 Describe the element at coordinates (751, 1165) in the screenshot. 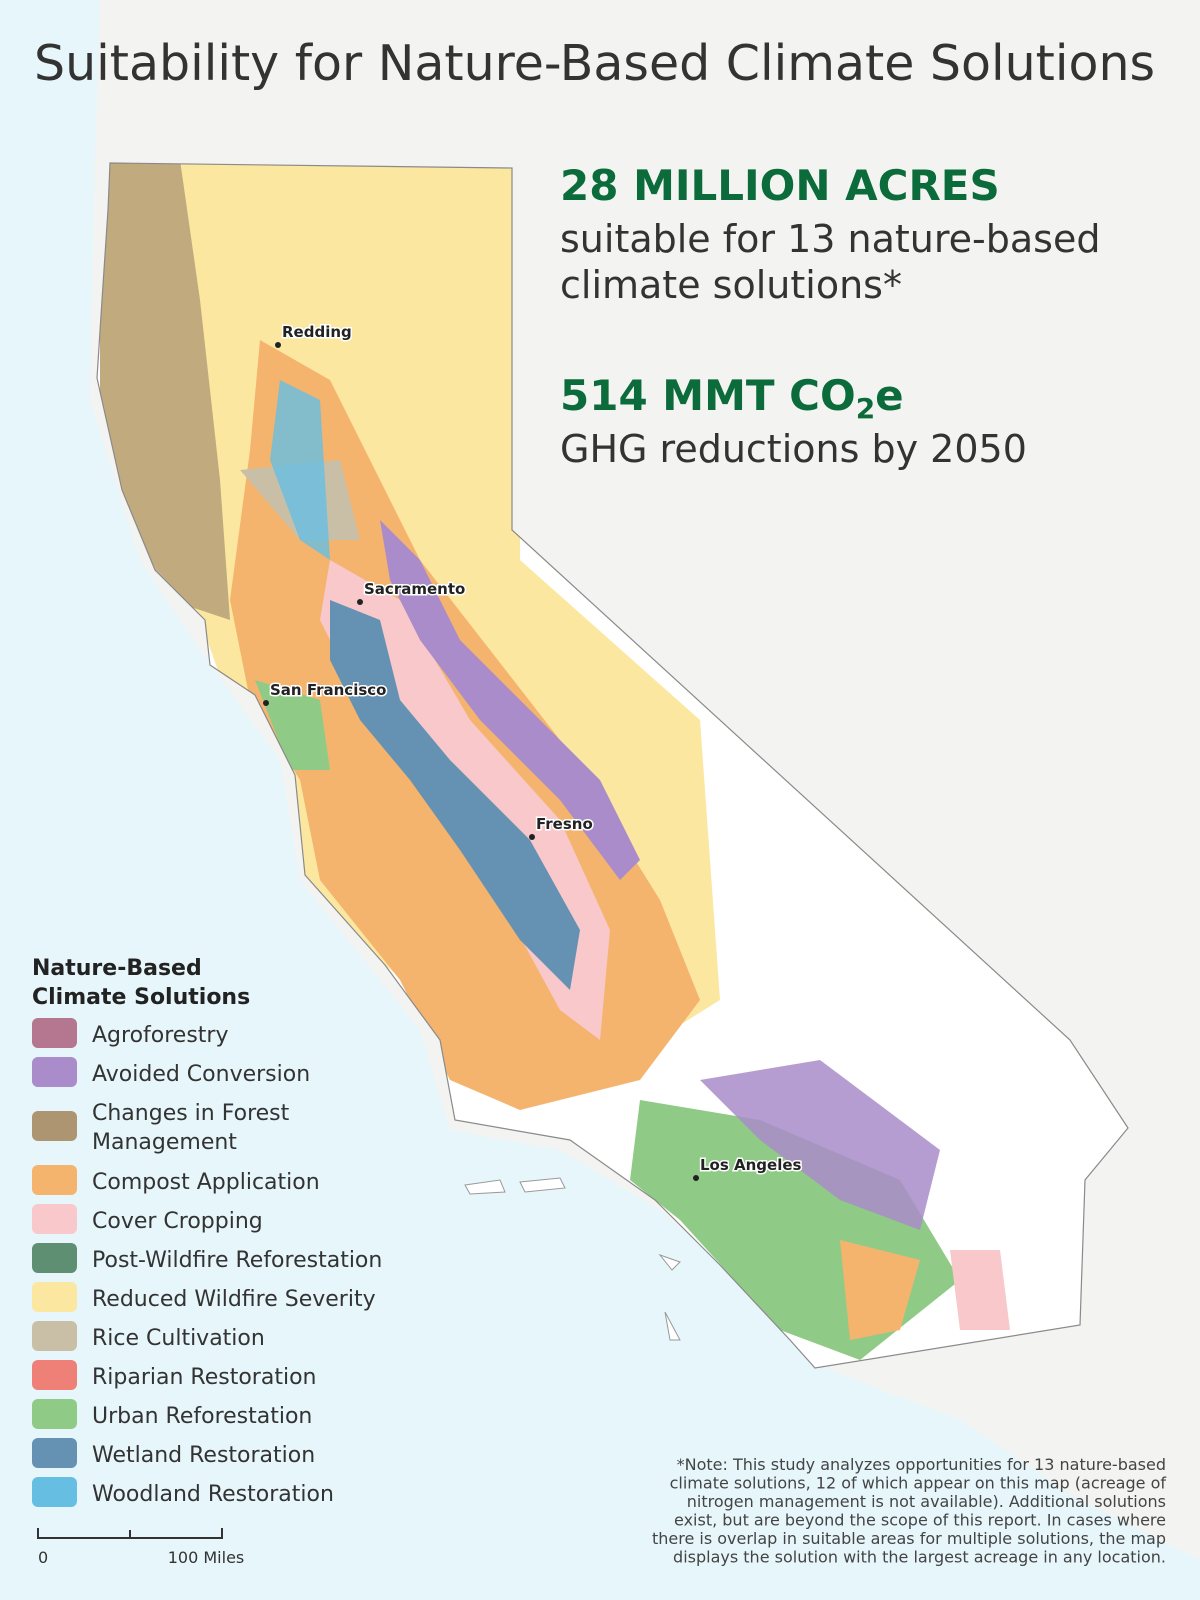

I see `city-label: Los Angeles` at that location.